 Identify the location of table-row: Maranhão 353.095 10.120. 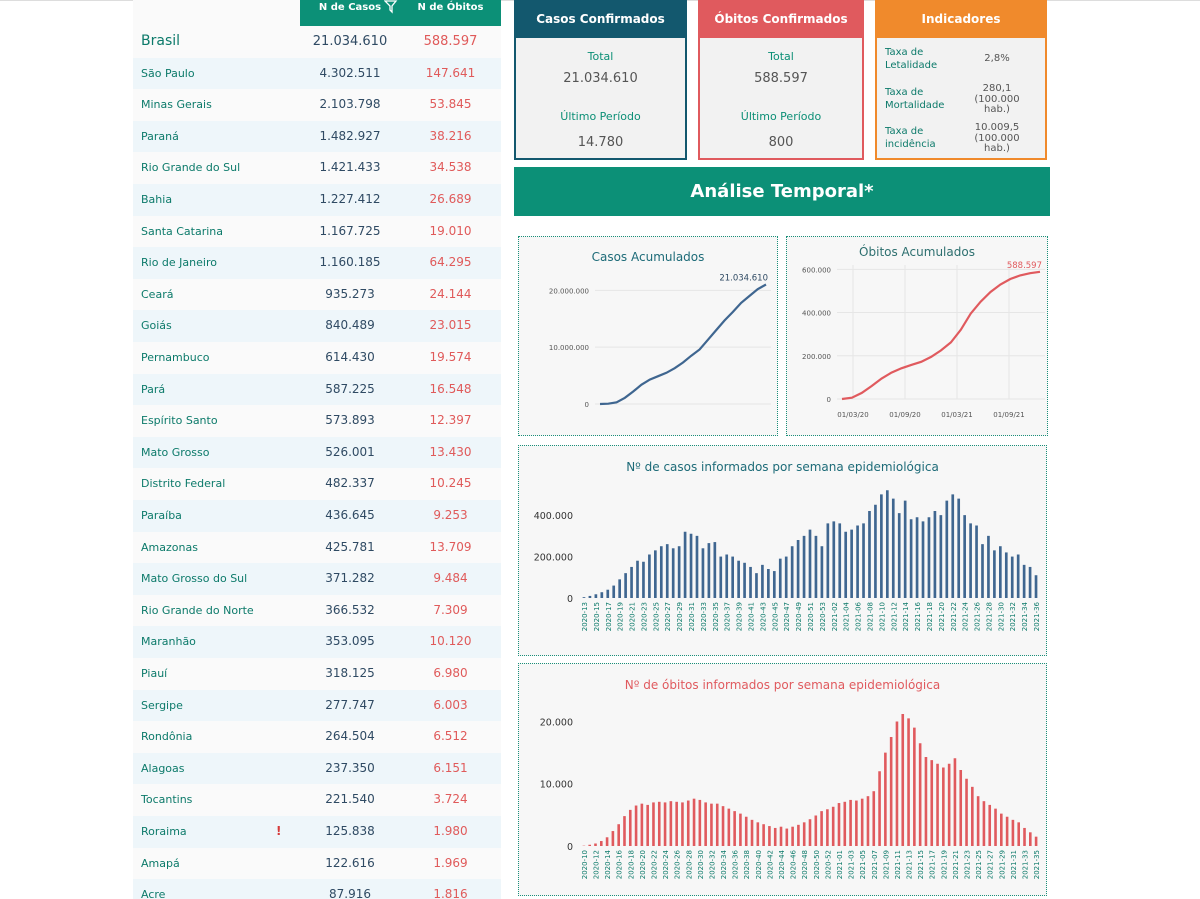
(317, 642).